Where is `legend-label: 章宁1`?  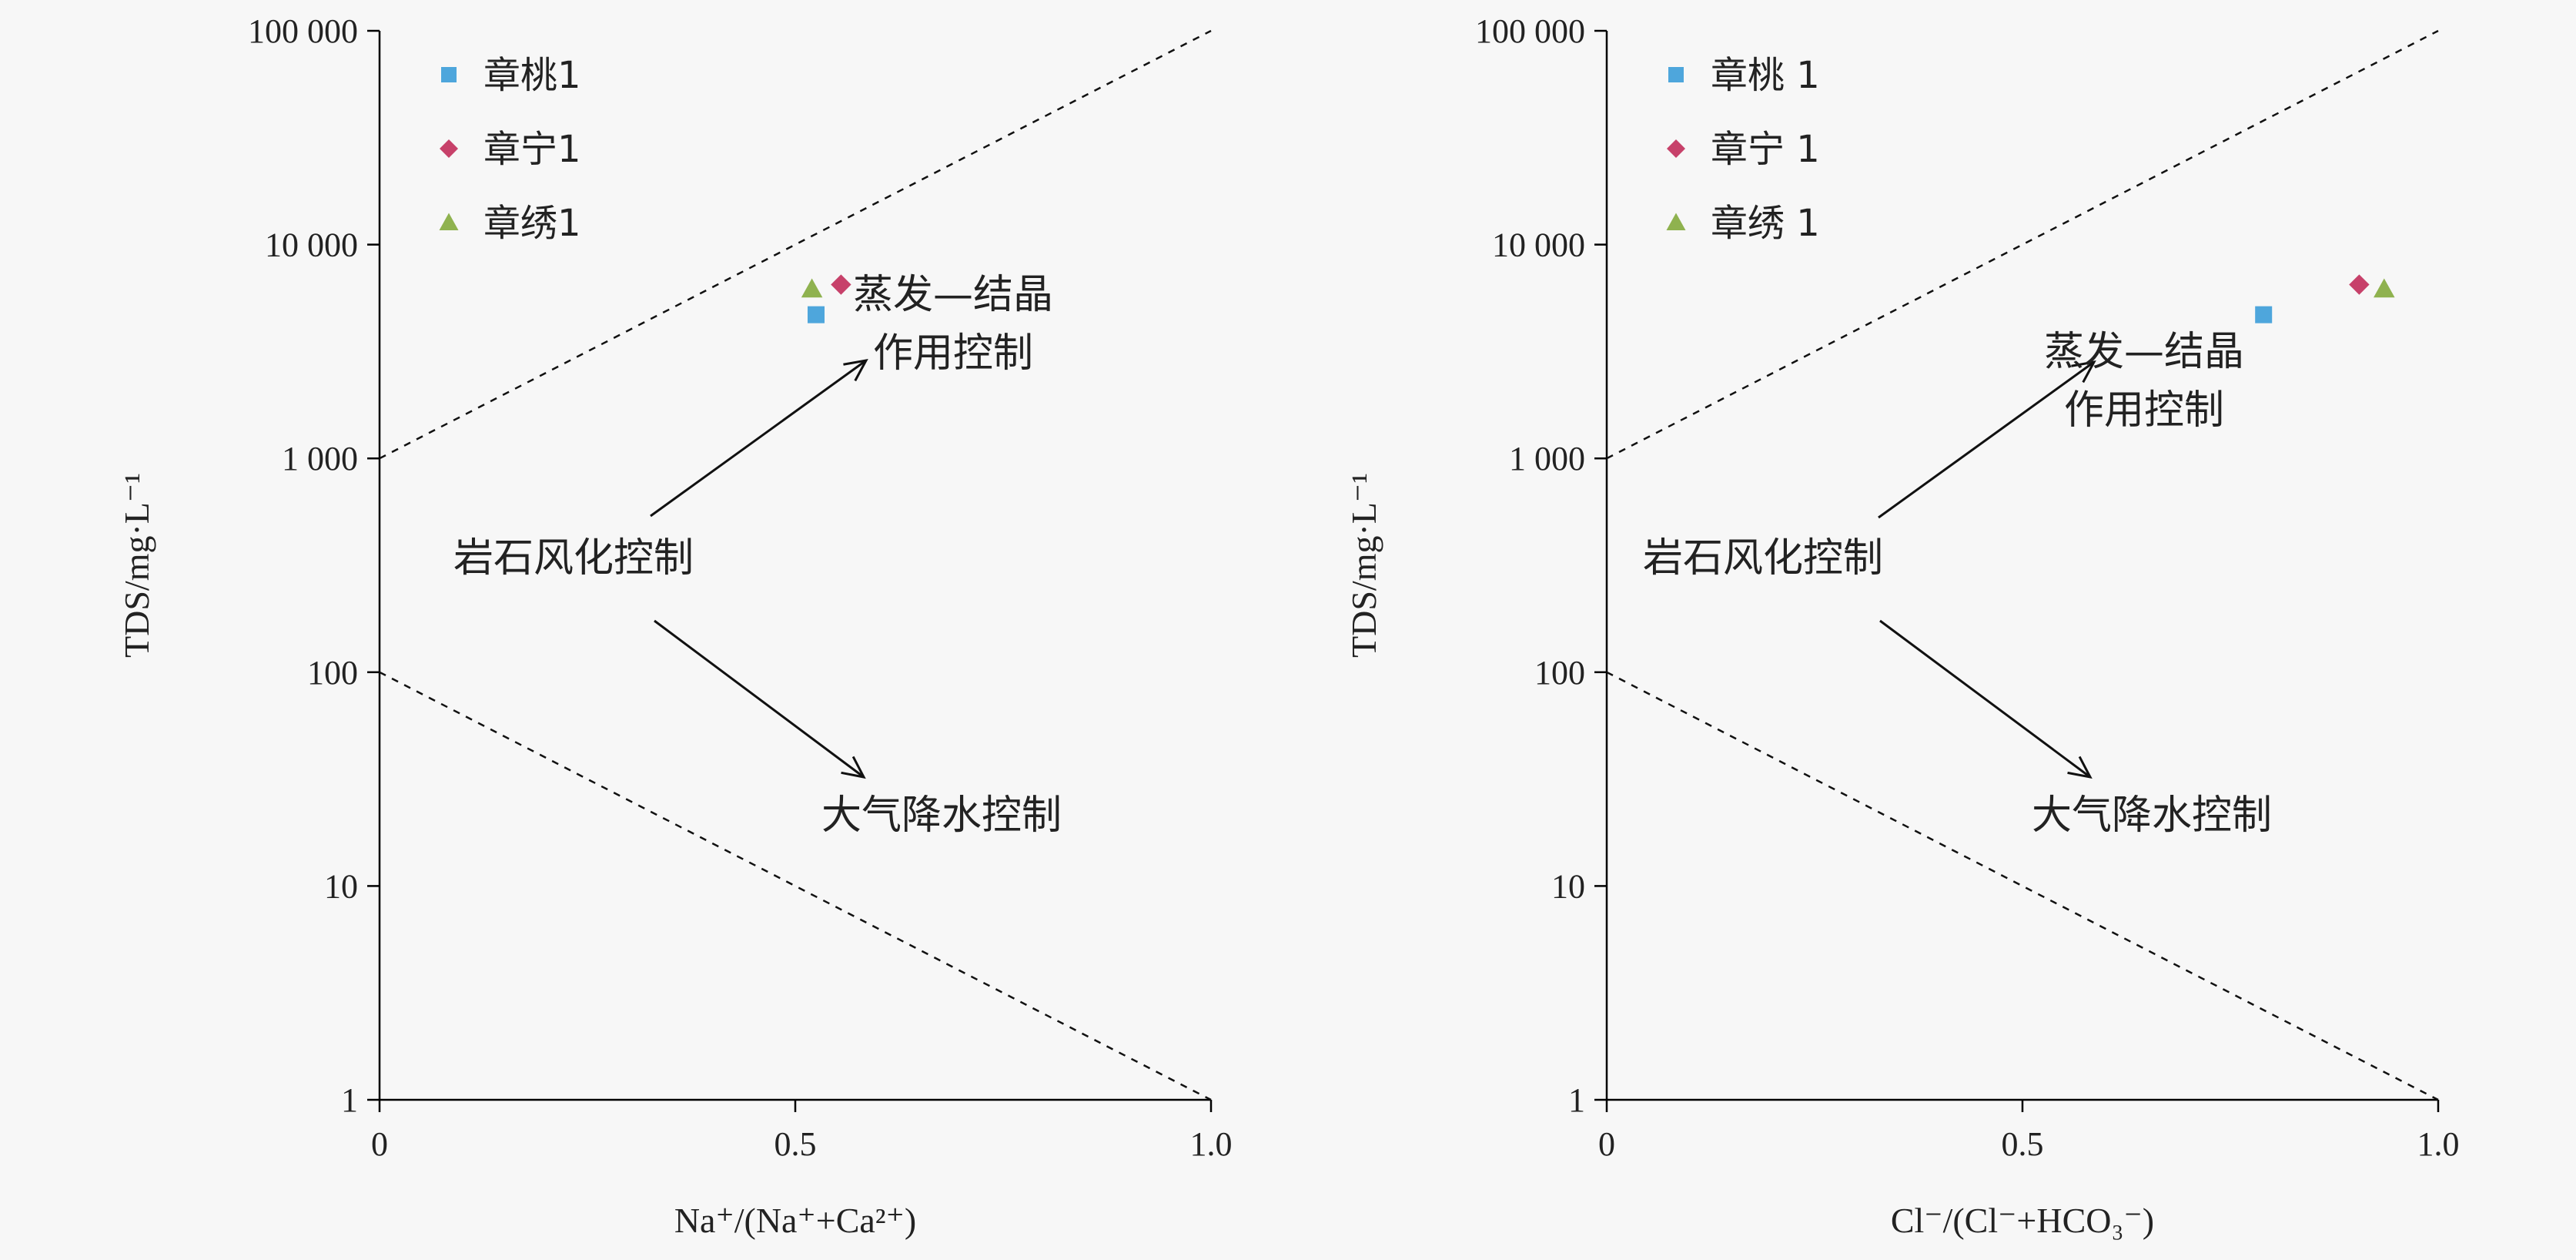 legend-label: 章宁1 is located at coordinates (532, 150).